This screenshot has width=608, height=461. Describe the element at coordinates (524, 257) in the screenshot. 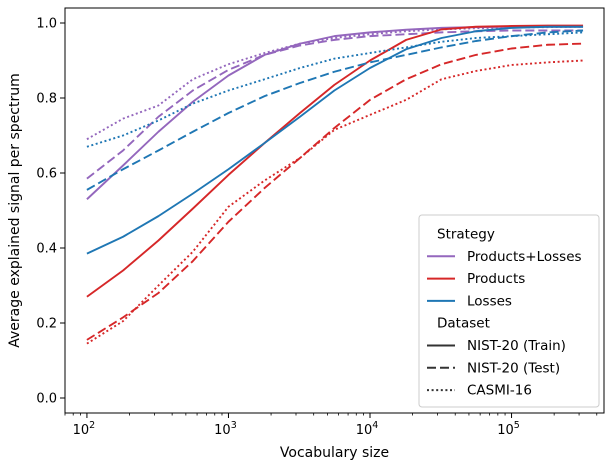

I see `legend-item-label: Products+Losses` at that location.